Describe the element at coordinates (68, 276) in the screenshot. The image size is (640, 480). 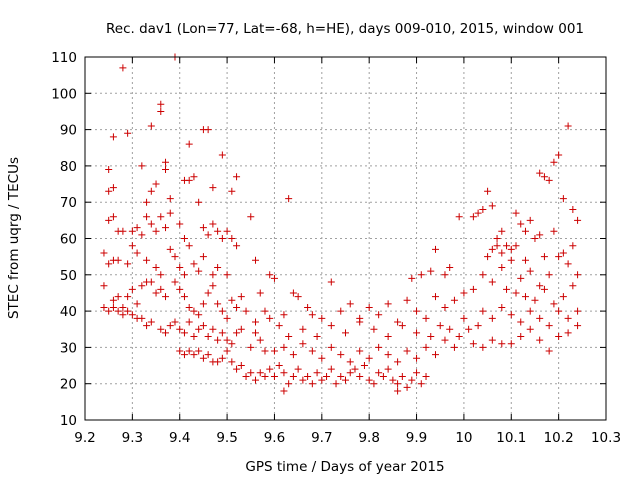
I see `y-tick-label: 50` at that location.